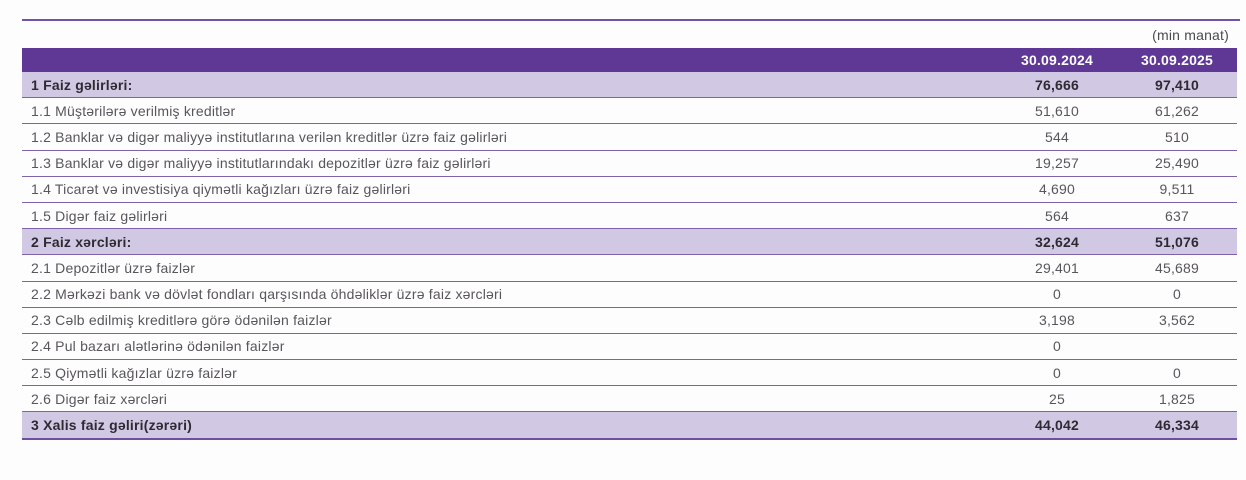 This screenshot has width=1246, height=480. What do you see at coordinates (1057, 320) in the screenshot?
I see `value-2024: 3,198` at bounding box center [1057, 320].